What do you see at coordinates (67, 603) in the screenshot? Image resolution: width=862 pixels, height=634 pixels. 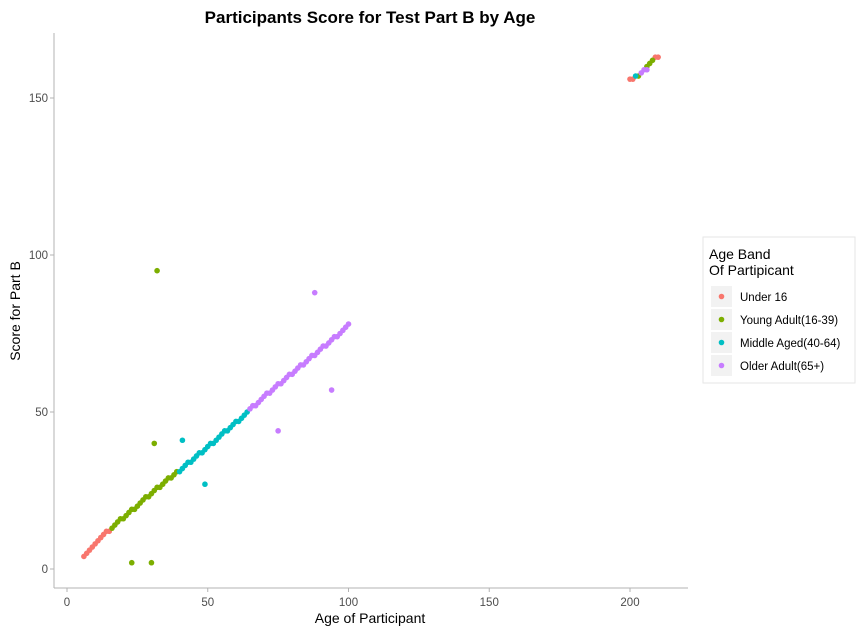 I see `x-tick-label: 0` at bounding box center [67, 603].